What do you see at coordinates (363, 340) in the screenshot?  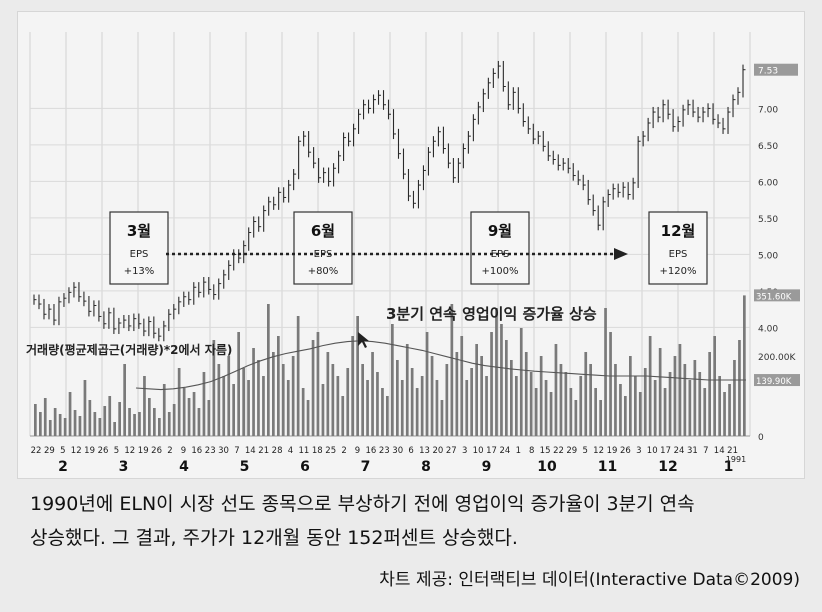 I see `mouse-cursor-icon` at bounding box center [363, 340].